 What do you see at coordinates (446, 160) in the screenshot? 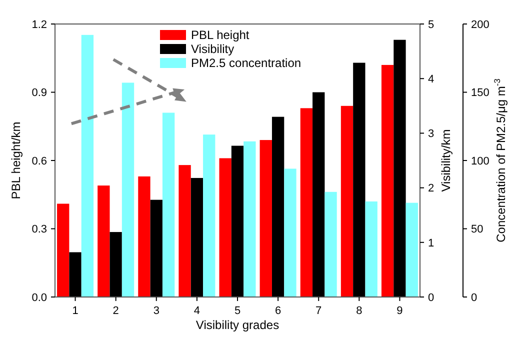
I see `y2-axis-title: Visibility/km` at bounding box center [446, 160].